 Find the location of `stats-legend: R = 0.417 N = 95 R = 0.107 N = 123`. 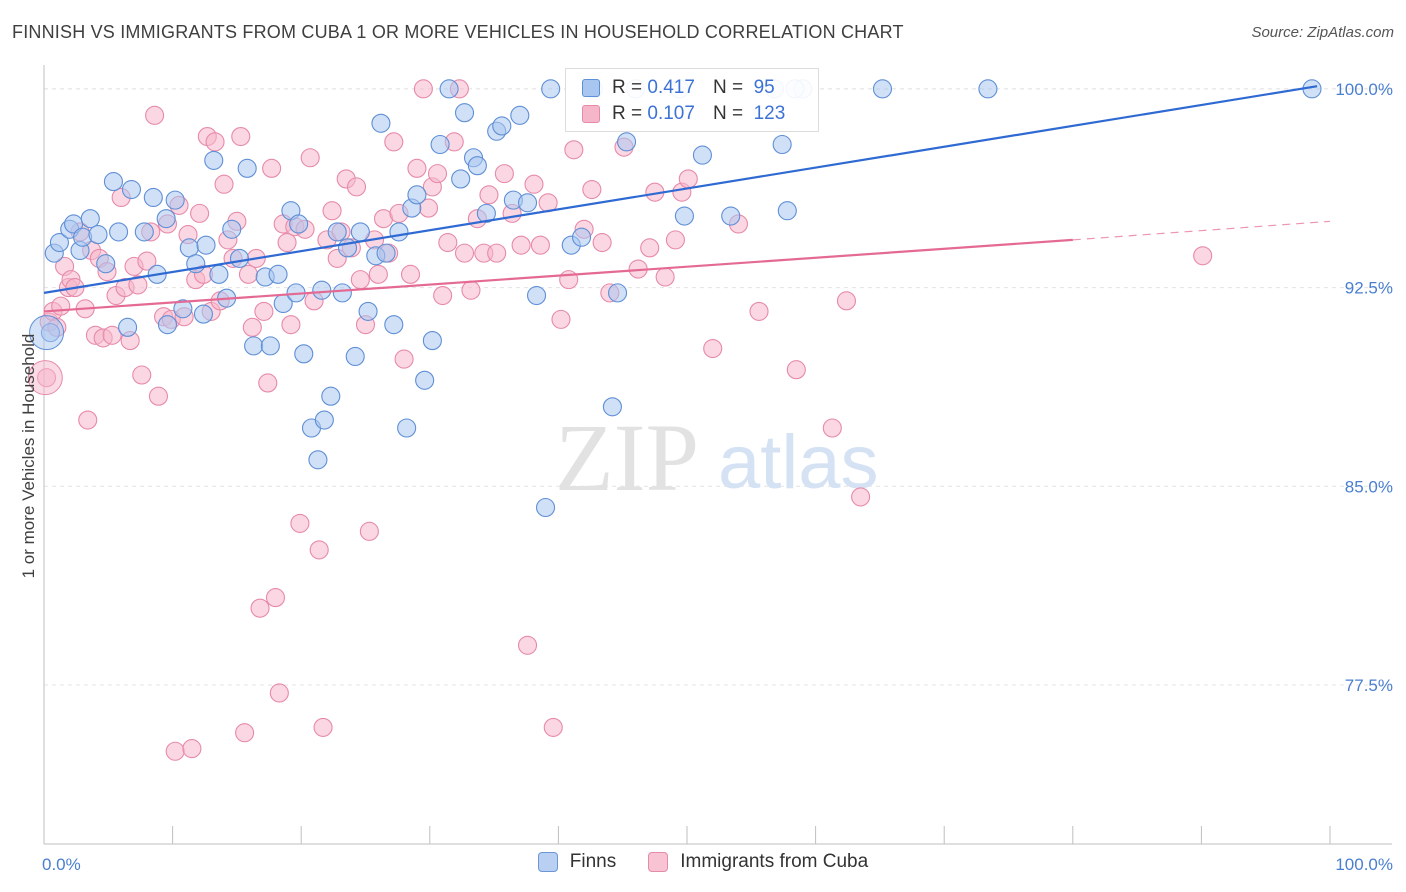

stats-legend: R = 0.417 N = 95 R = 0.107 N = 123 is located at coordinates (692, 100).